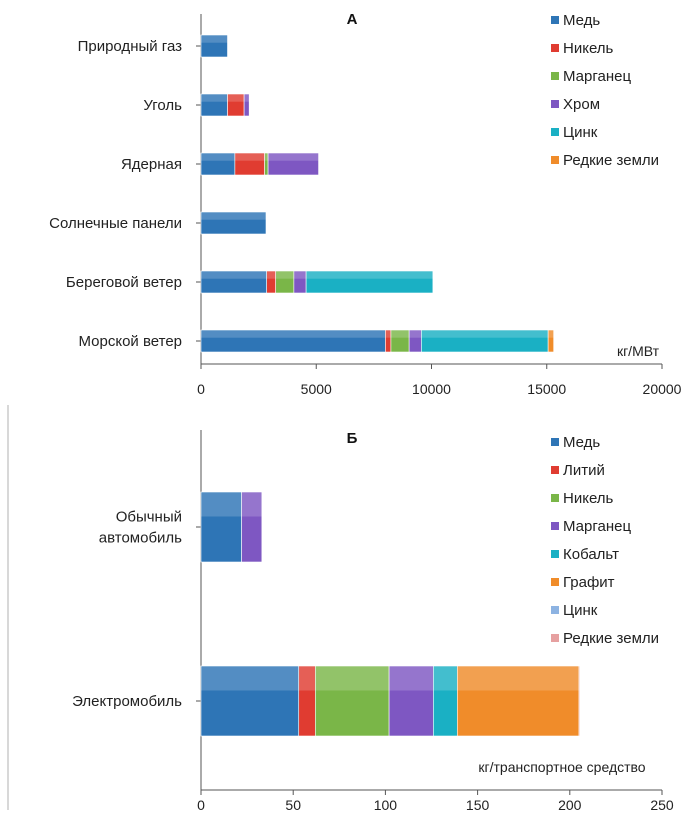  Describe the element at coordinates (293, 805) in the screenshot. I see `x-tick-label: 50` at that location.